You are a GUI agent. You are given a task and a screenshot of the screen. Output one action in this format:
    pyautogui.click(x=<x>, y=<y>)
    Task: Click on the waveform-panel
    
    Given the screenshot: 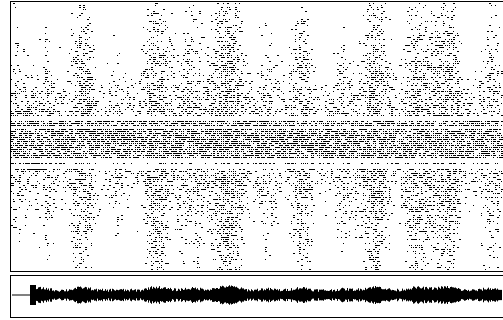 What is the action you would take?
    pyautogui.click(x=256, y=296)
    